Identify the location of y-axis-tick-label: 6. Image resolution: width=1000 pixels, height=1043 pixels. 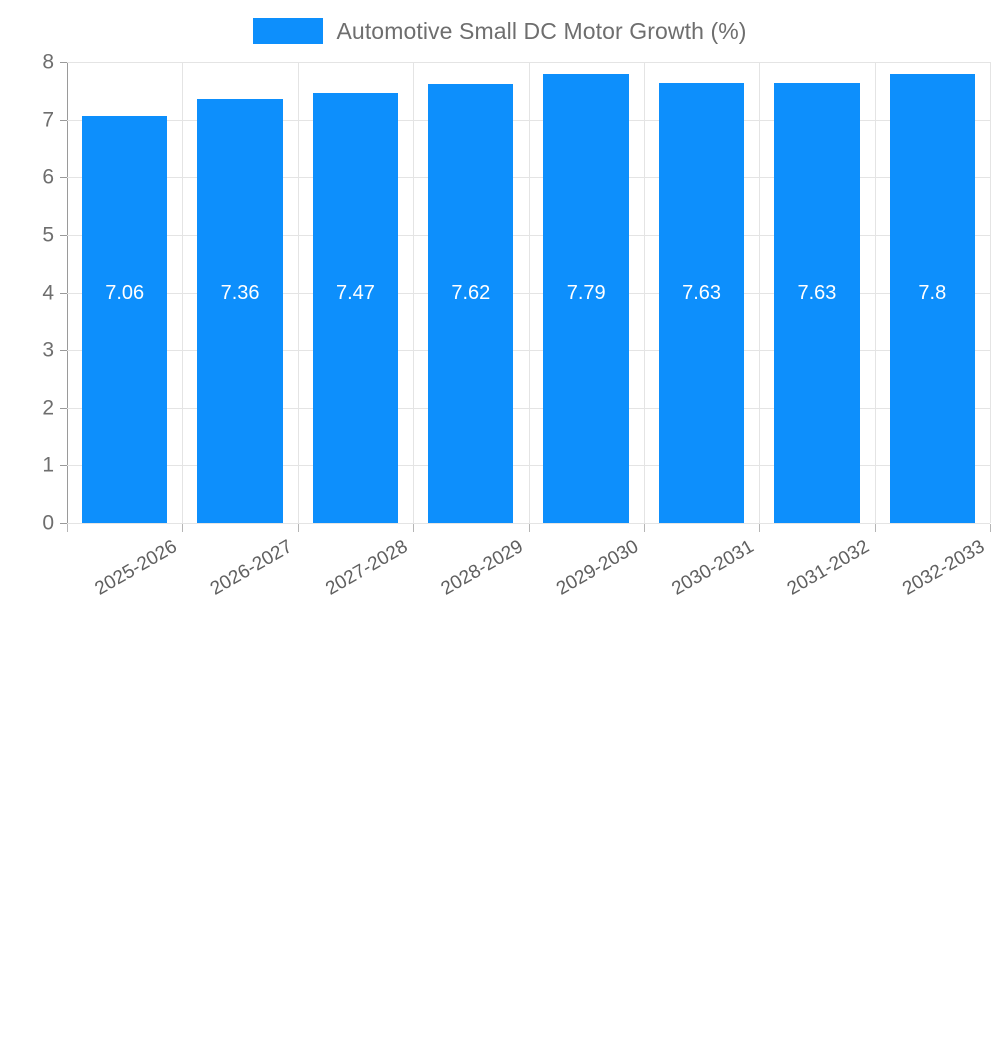
(48, 177).